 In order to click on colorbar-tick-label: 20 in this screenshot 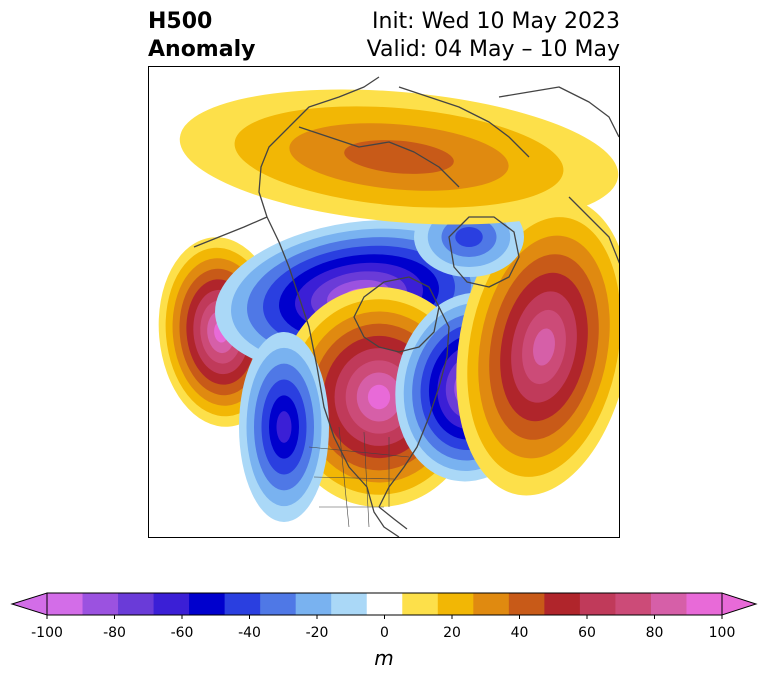, I will do `click(452, 633)`.